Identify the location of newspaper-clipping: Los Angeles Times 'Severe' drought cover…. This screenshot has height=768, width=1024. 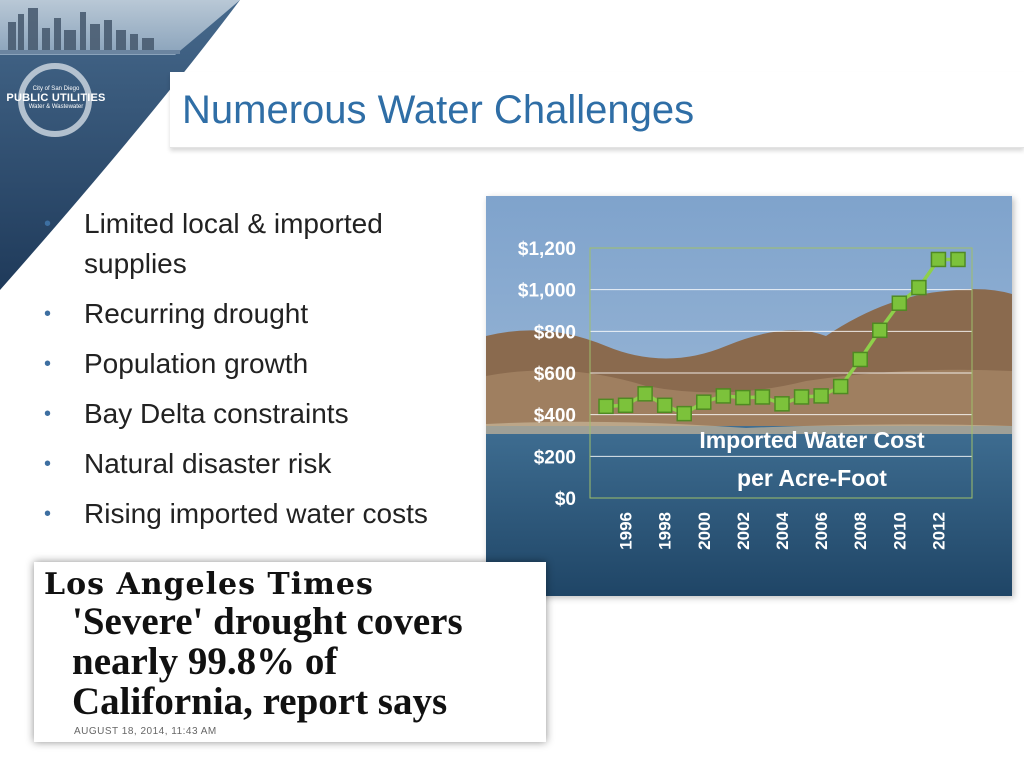
(290, 652).